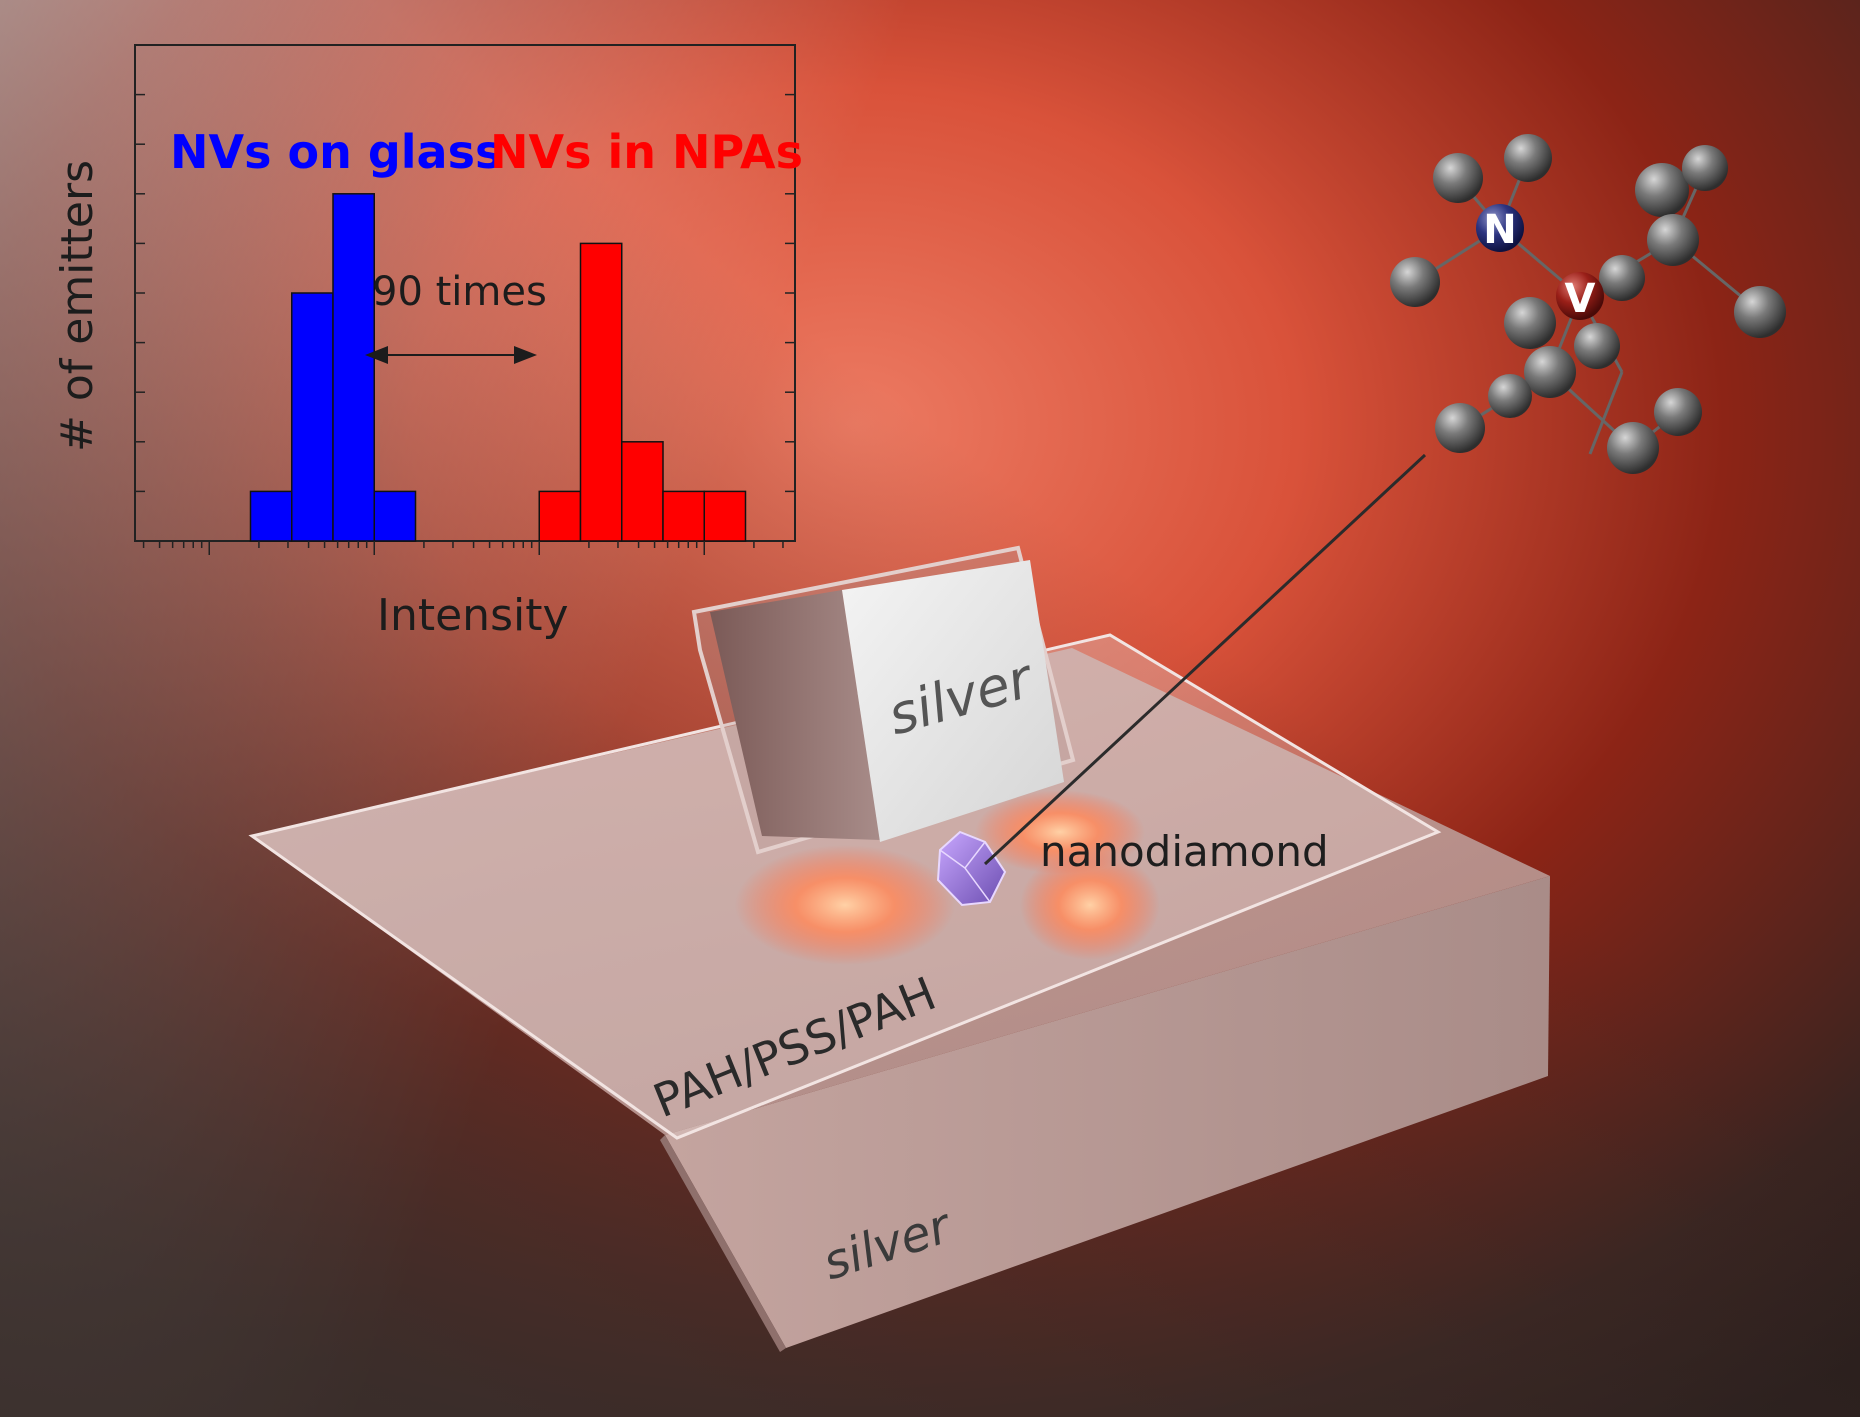  I want to click on slab-left-face, so click(723, 1243).